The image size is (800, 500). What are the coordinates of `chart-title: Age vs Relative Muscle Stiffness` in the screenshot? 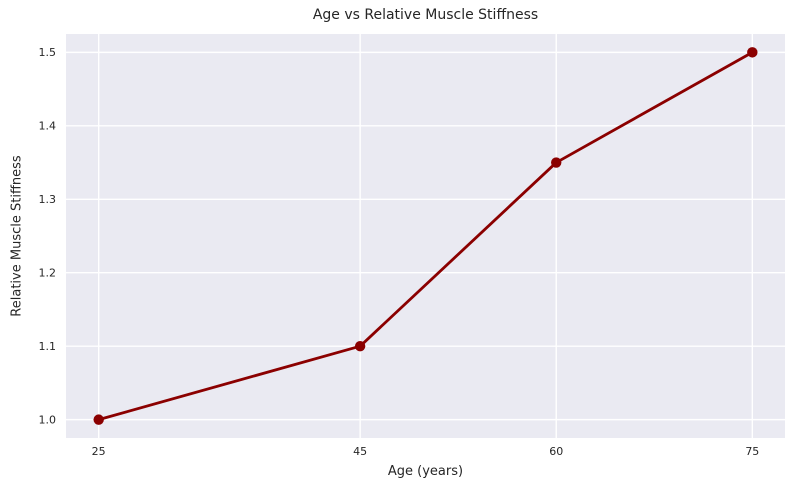 It's located at (425, 15).